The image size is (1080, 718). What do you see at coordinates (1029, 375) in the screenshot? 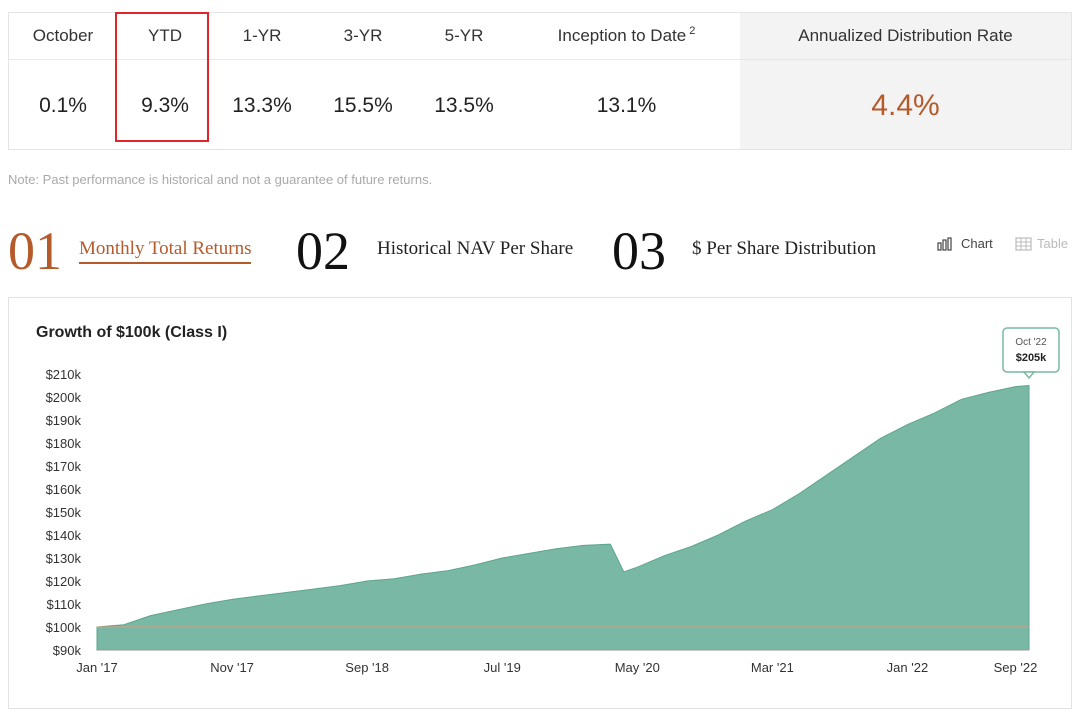
I see `tooltip-pointer` at bounding box center [1029, 375].